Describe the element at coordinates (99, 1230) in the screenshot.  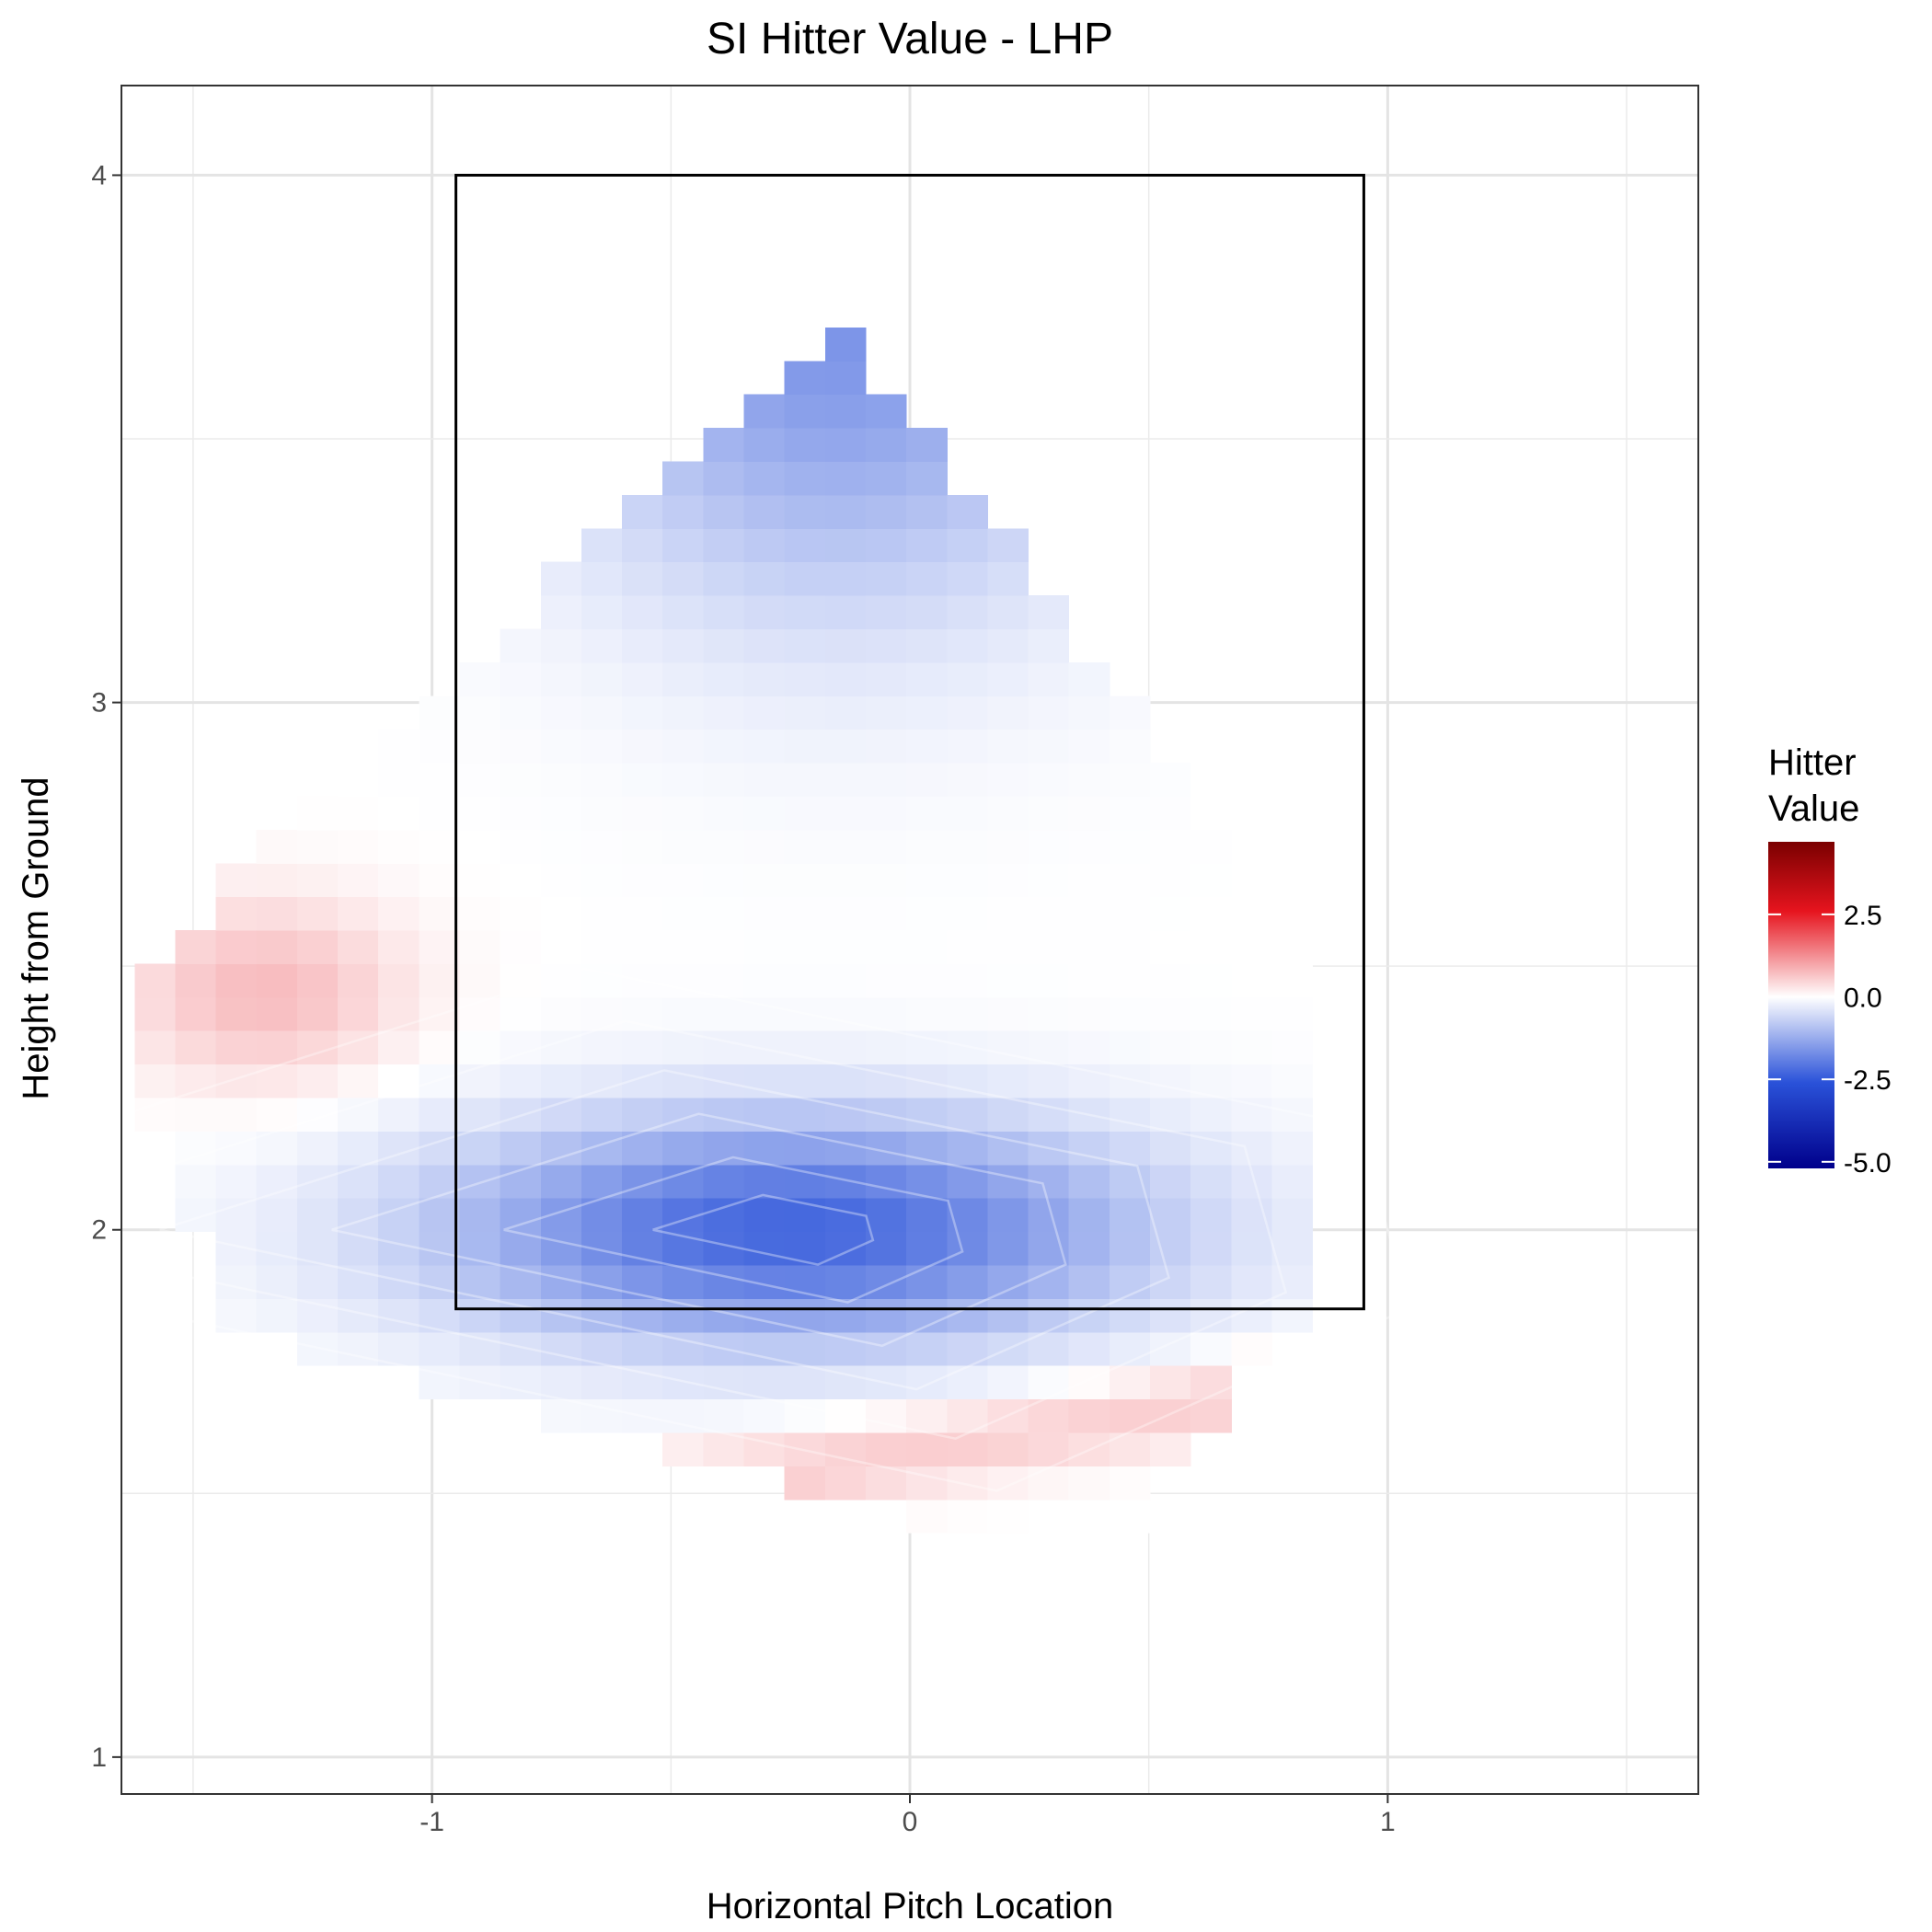
I see `y-tick-label: 2` at that location.